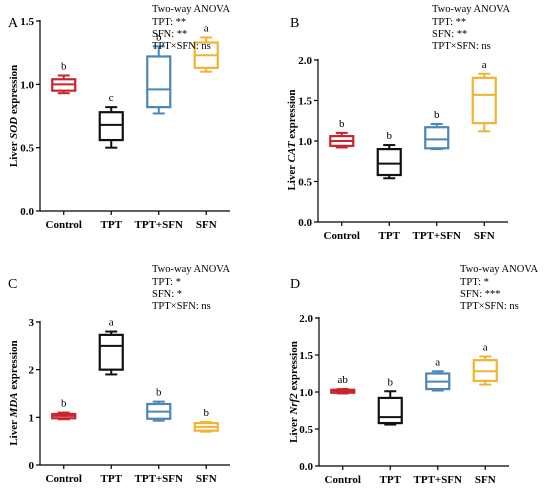 The width and height of the screenshot is (550, 499). I want to click on y-tick-label: 1, so click(32, 418).